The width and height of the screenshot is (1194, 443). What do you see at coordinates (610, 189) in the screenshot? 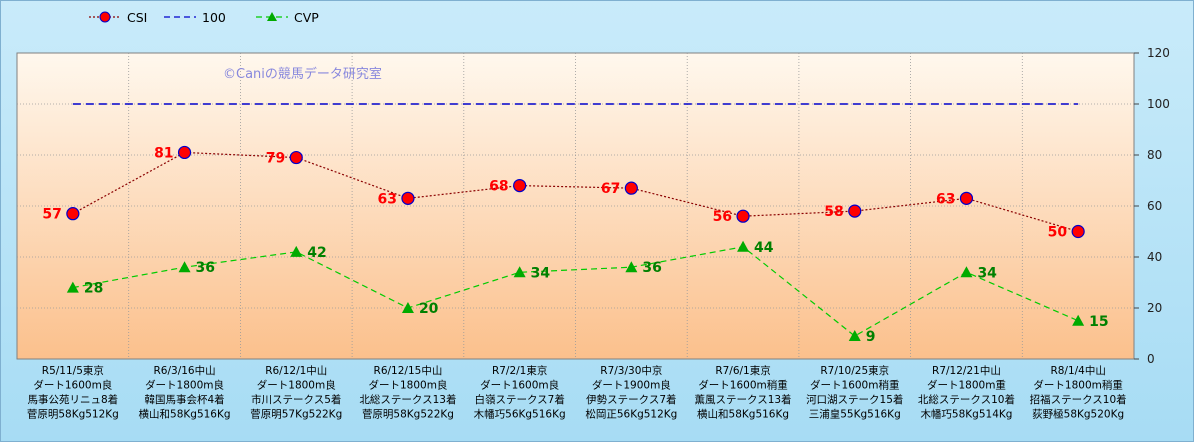
I see `data-label-csi: 67` at bounding box center [610, 189].